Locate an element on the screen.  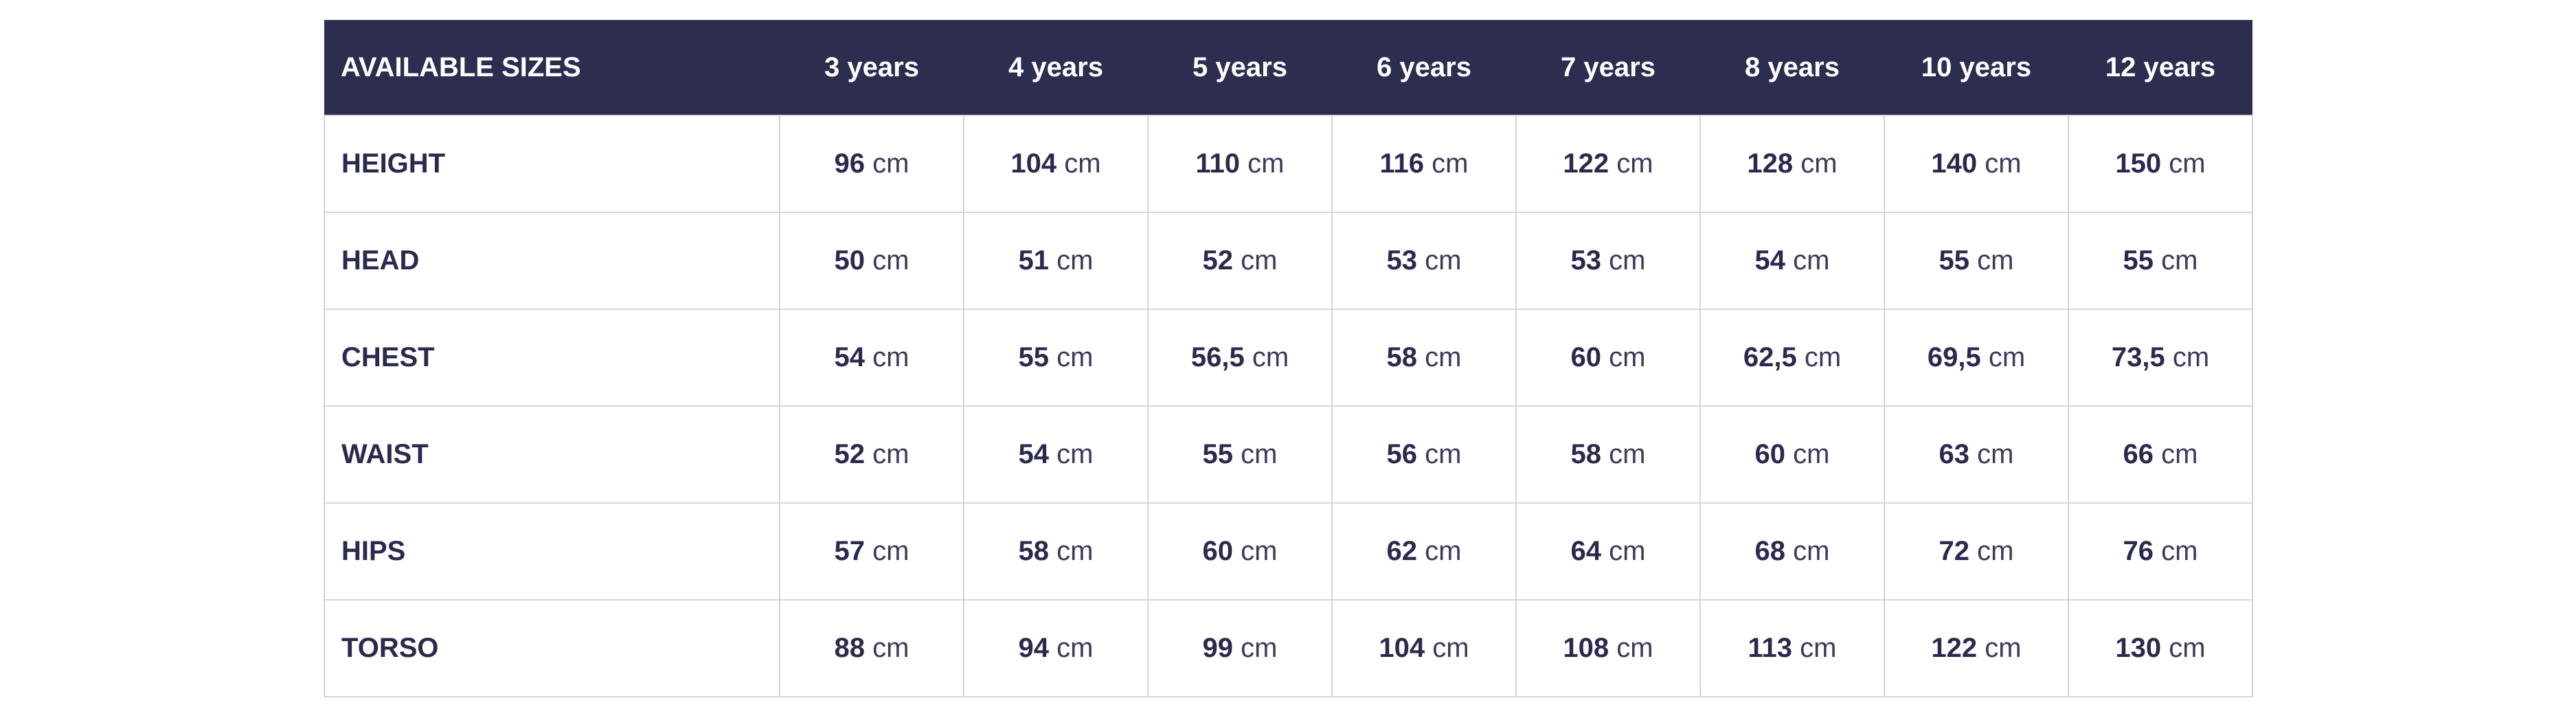
row-label: WAIST is located at coordinates (552, 454).